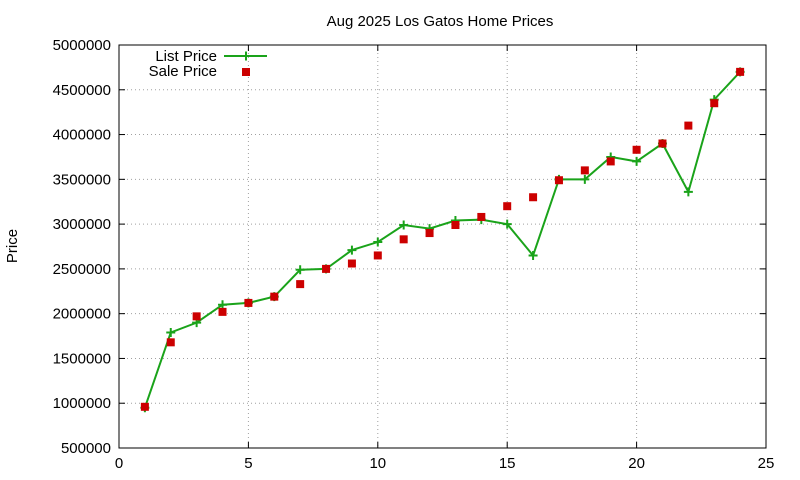 The image size is (800, 480). What do you see at coordinates (246, 56) in the screenshot?
I see `legend-marker-list-price` at bounding box center [246, 56].